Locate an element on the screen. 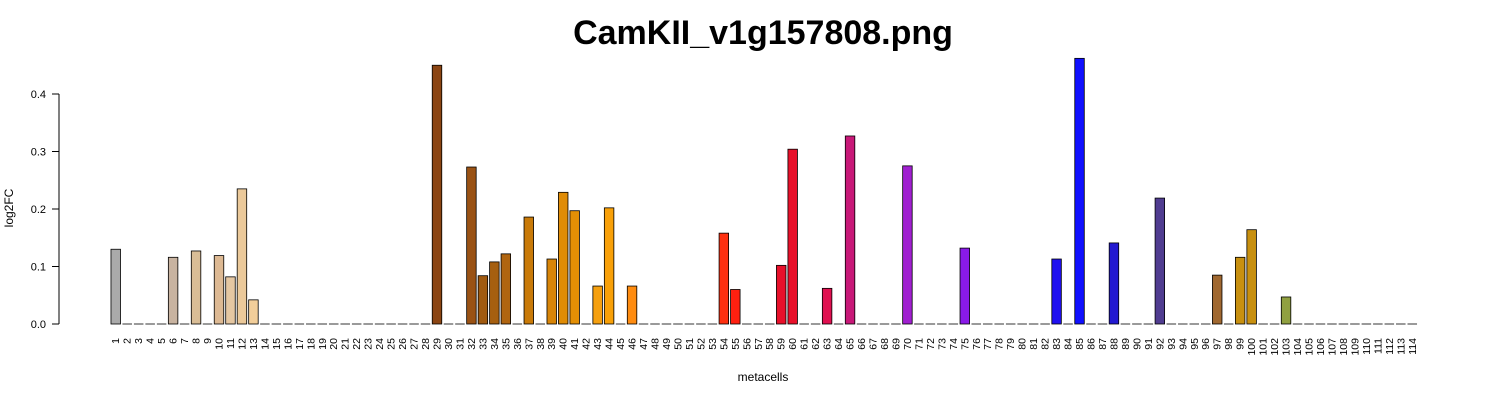  x-tick-label: 97 is located at coordinates (1218, 344).